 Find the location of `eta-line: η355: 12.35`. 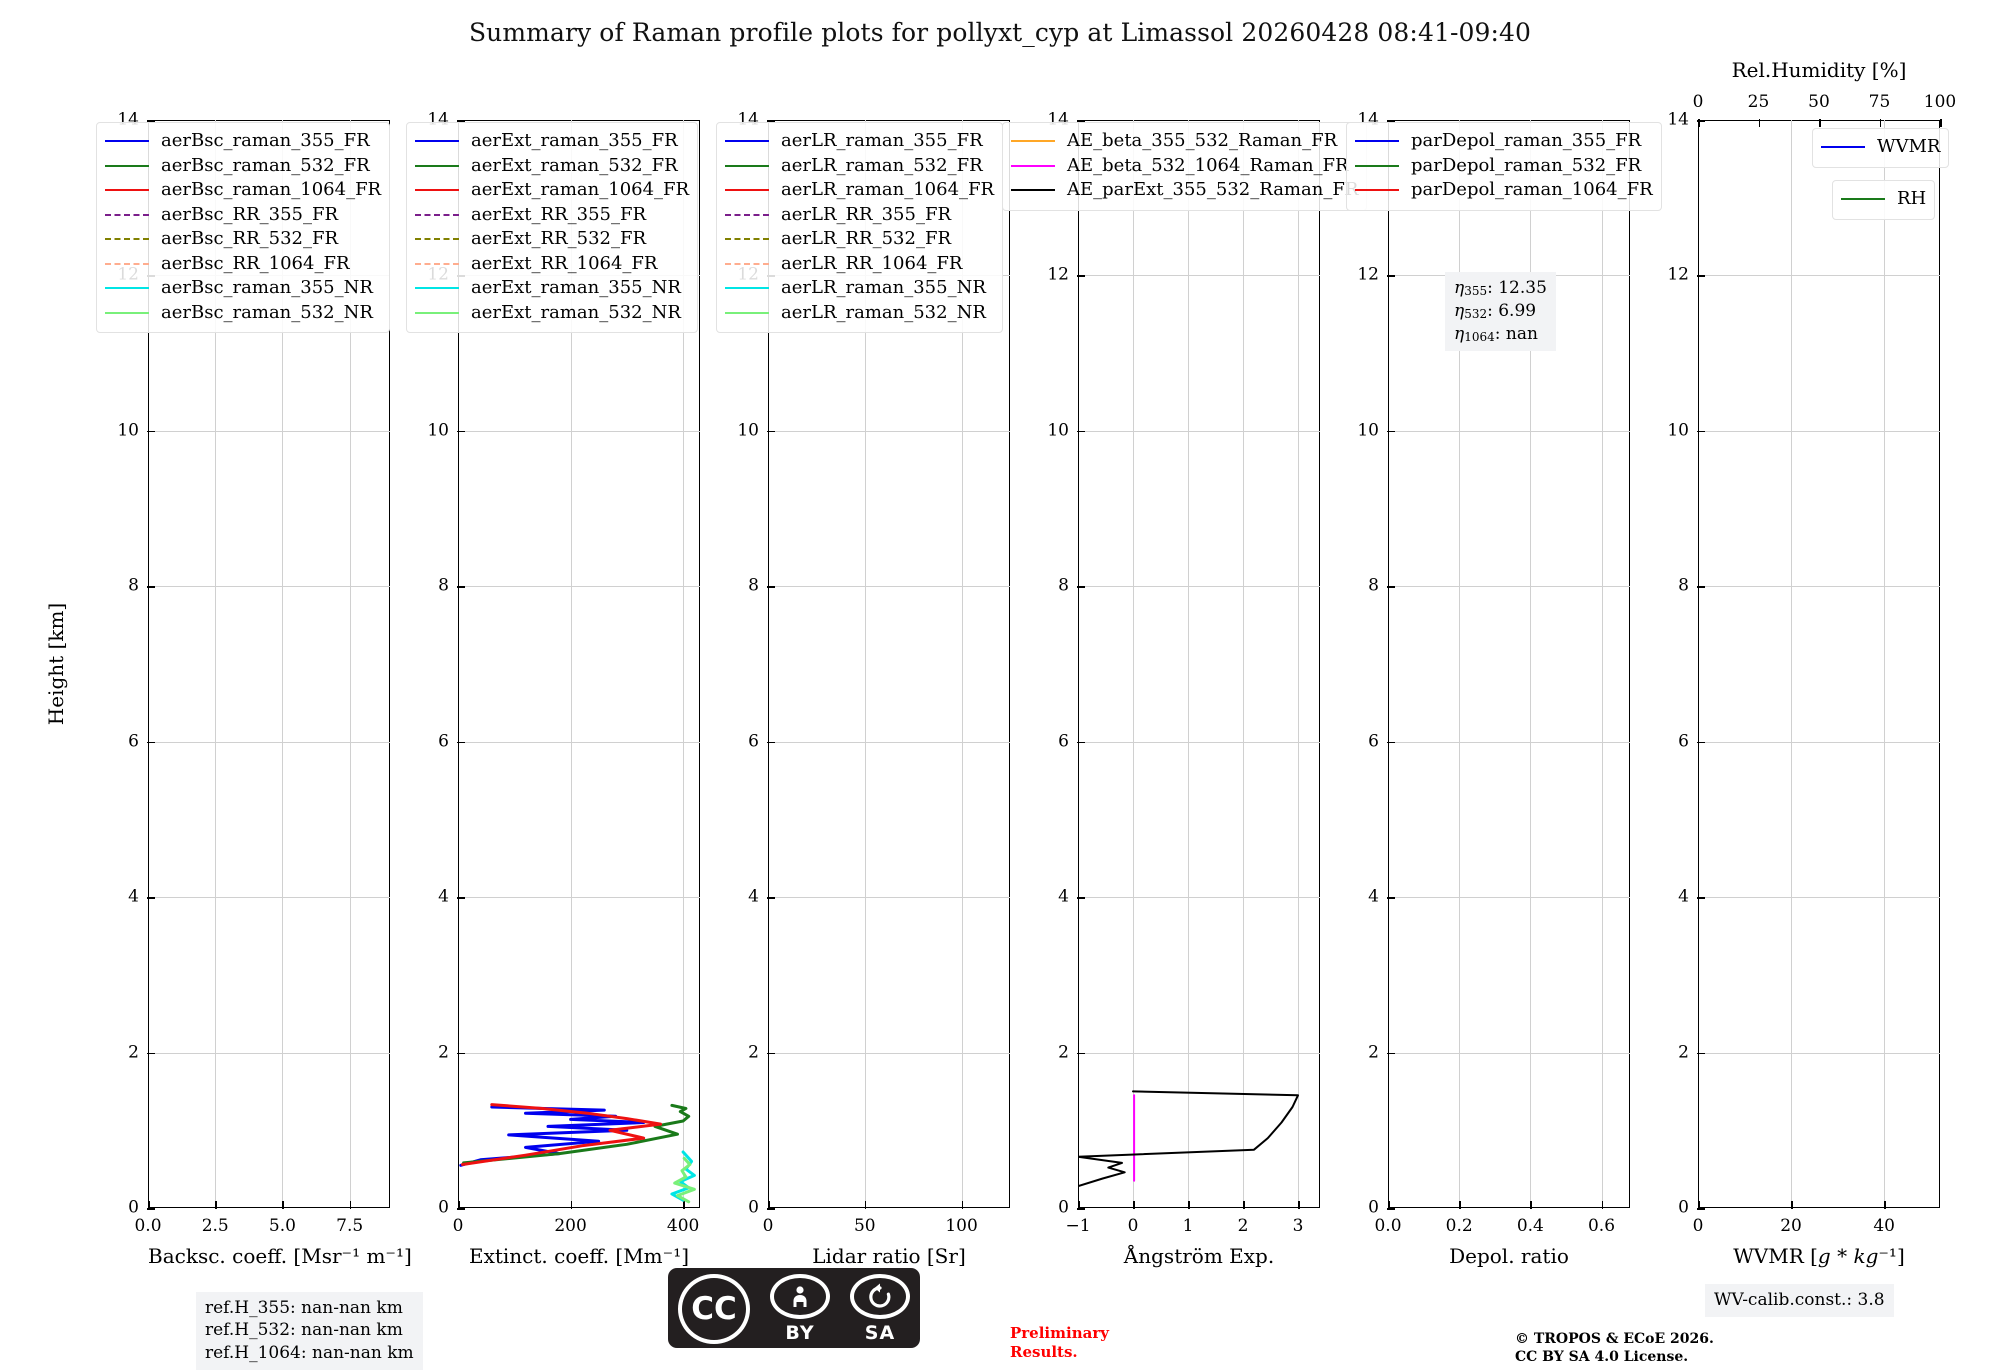

eta-line: η355: 12.35 is located at coordinates (1500, 288).